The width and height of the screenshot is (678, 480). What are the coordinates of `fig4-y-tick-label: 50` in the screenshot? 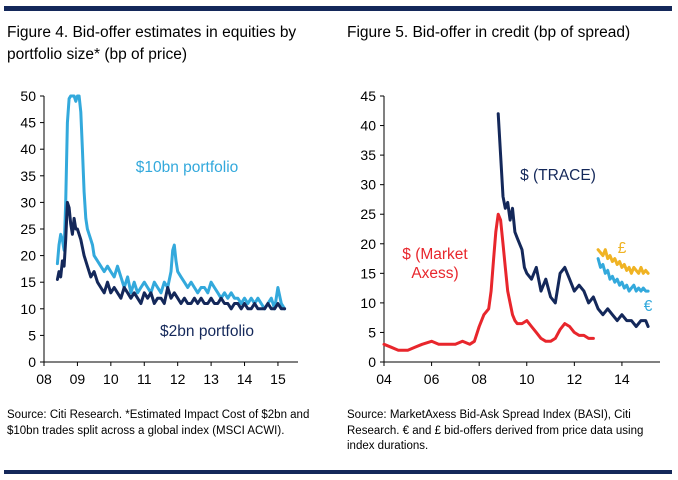 It's located at (28, 96).